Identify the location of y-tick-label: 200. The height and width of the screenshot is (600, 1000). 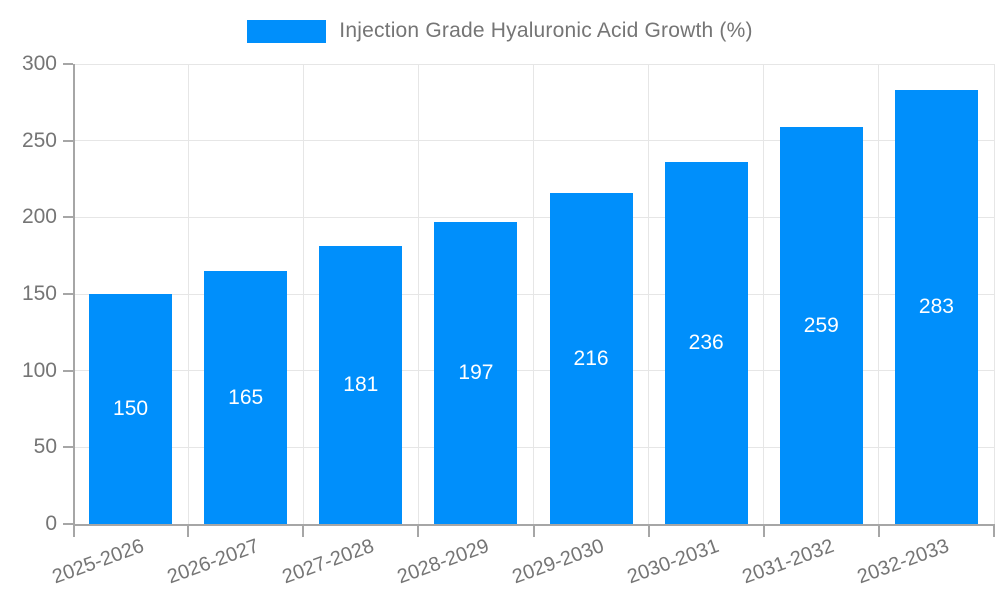
(39, 217).